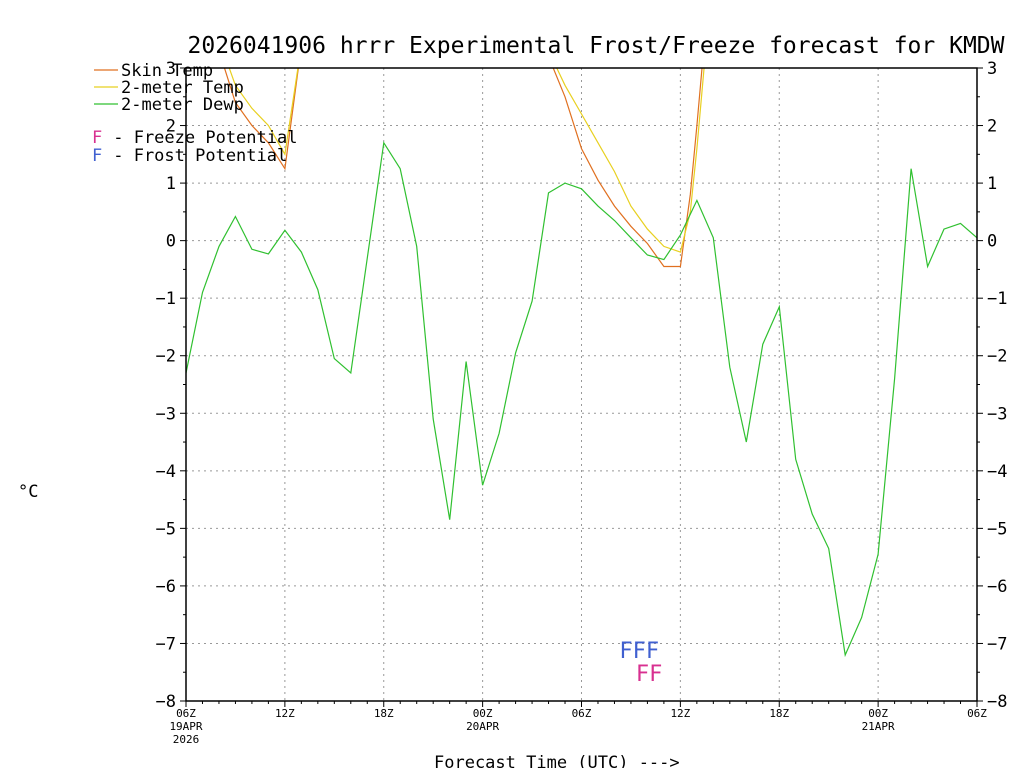 The image size is (1024, 768). Describe the element at coordinates (992, 69) in the screenshot. I see `y-tick-label-right: 3` at that location.